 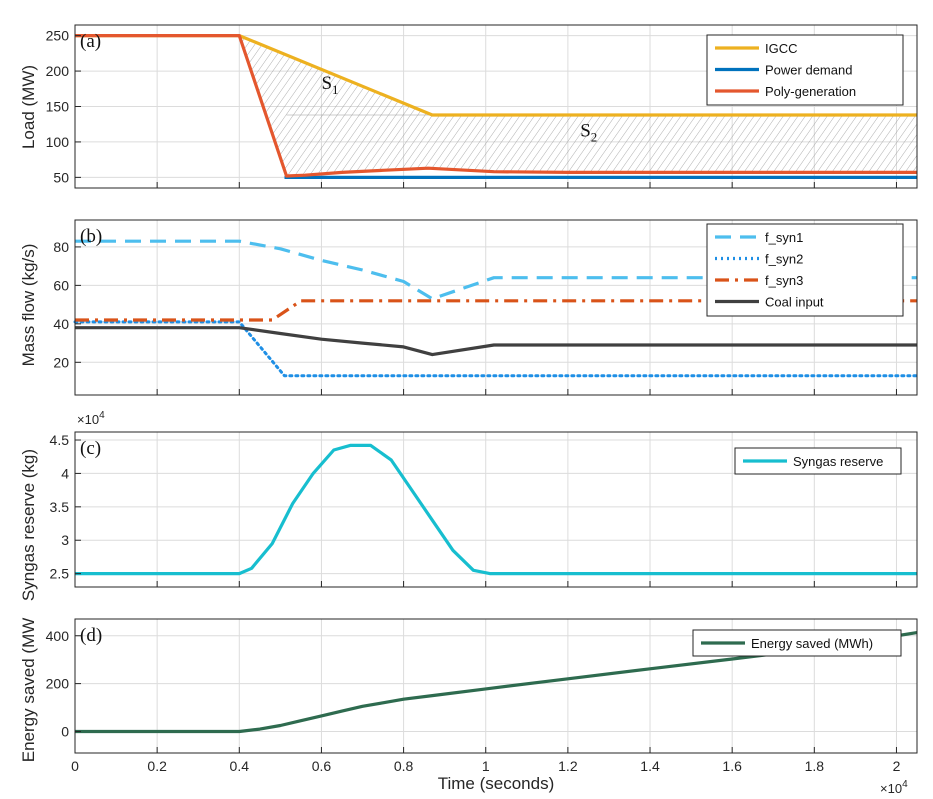 What do you see at coordinates (90, 448) in the screenshot?
I see `panel-label: (c)` at bounding box center [90, 448].